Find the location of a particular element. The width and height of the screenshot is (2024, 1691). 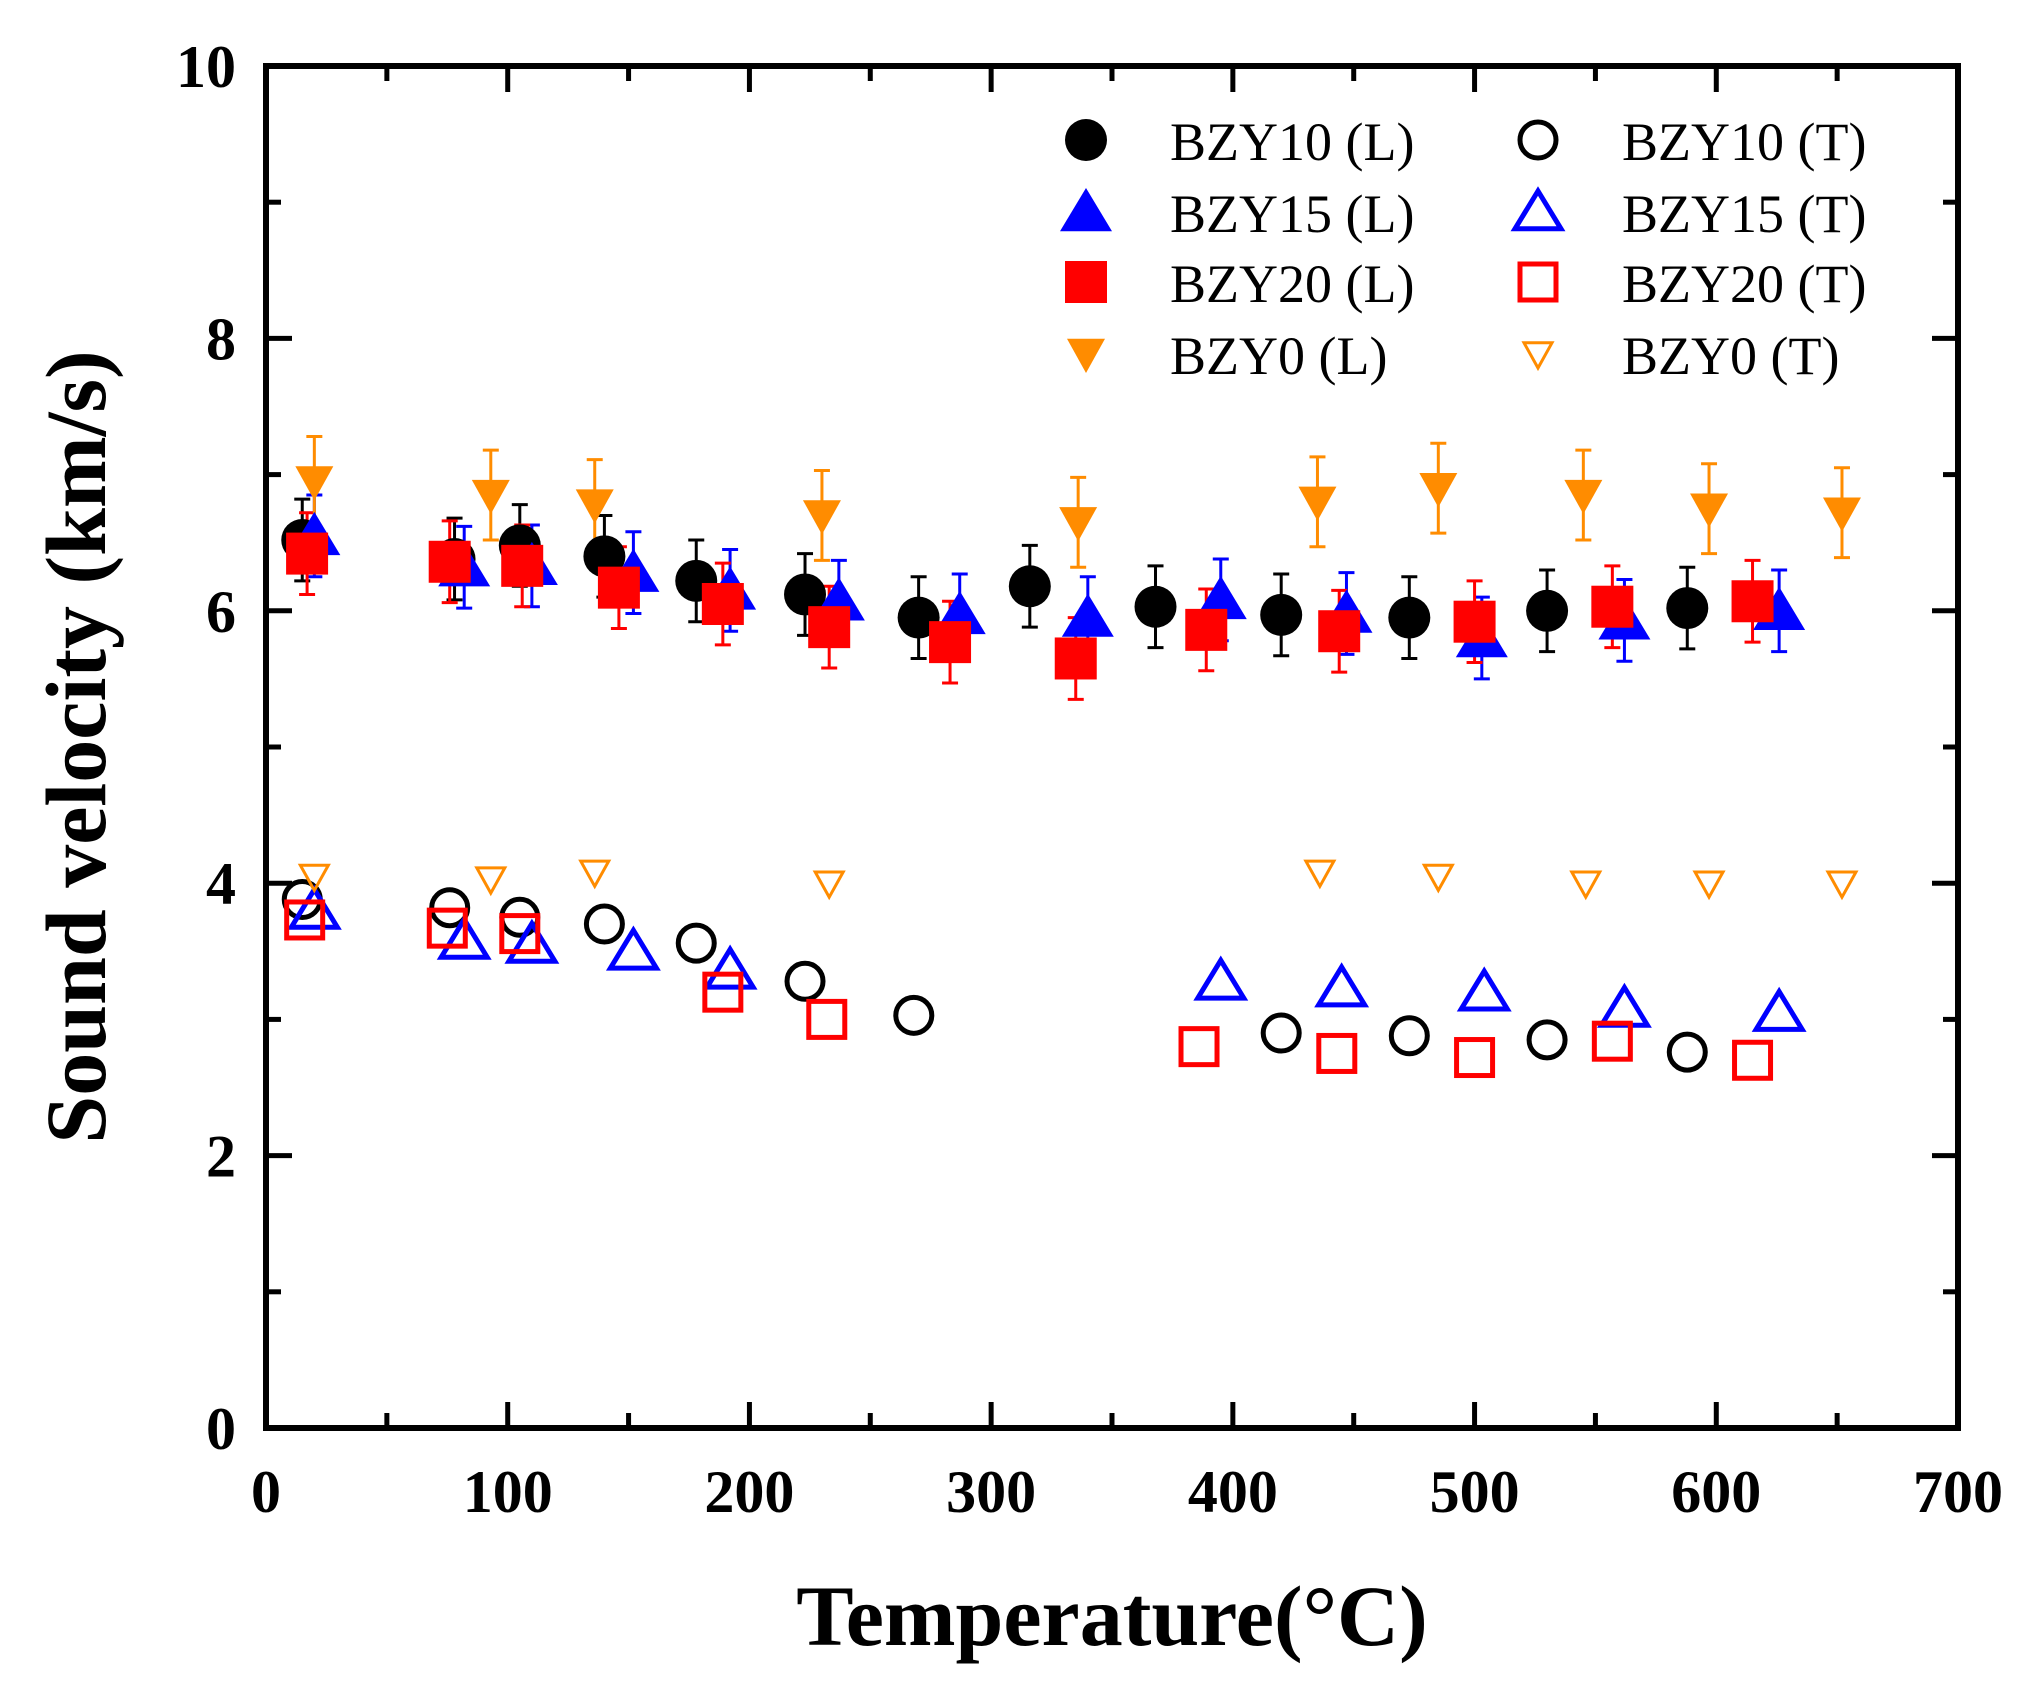

legend-label: BZY15 (T) is located at coordinates (1744, 214).